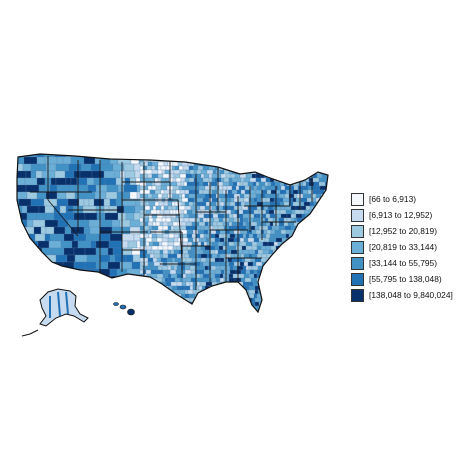  Describe the element at coordinates (403, 263) in the screenshot. I see `legend-label: [33,144 to 55,795)` at that location.